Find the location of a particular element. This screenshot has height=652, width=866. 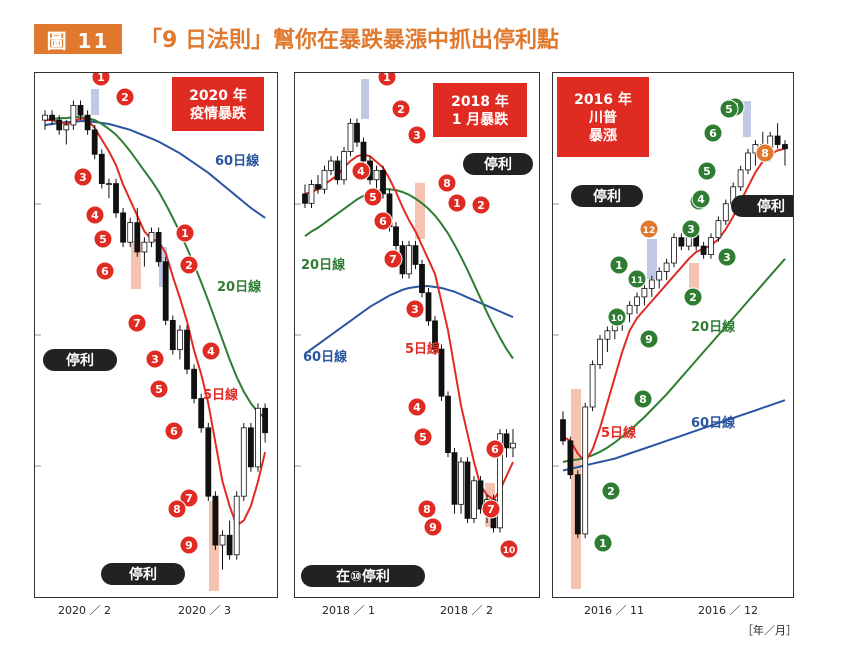

count-marker-green-text: 2 is located at coordinates (693, 297).